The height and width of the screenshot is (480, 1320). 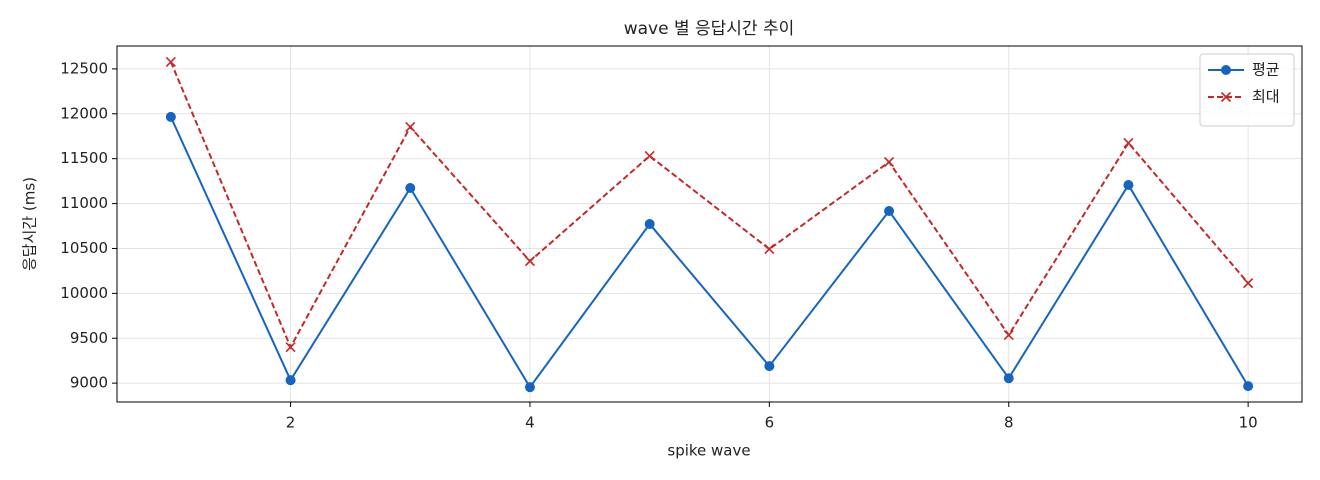 I want to click on y-tick-label: 9000, so click(x=89, y=383).